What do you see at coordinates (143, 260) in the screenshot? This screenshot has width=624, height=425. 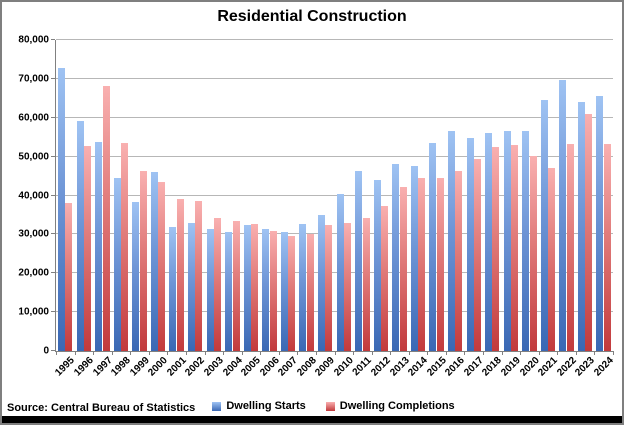 I see `bar-dwelling-completions-1999` at bounding box center [143, 260].